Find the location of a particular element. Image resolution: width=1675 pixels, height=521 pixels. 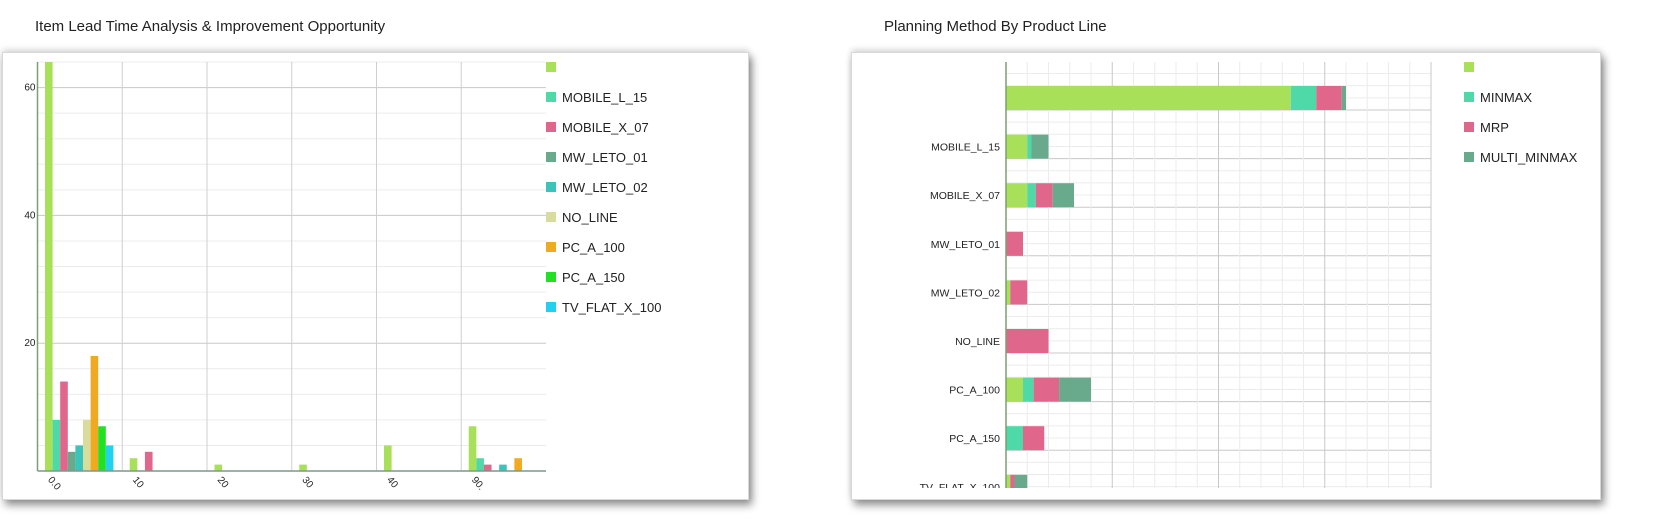

legend-item: NO_LINE is located at coordinates (582, 217).